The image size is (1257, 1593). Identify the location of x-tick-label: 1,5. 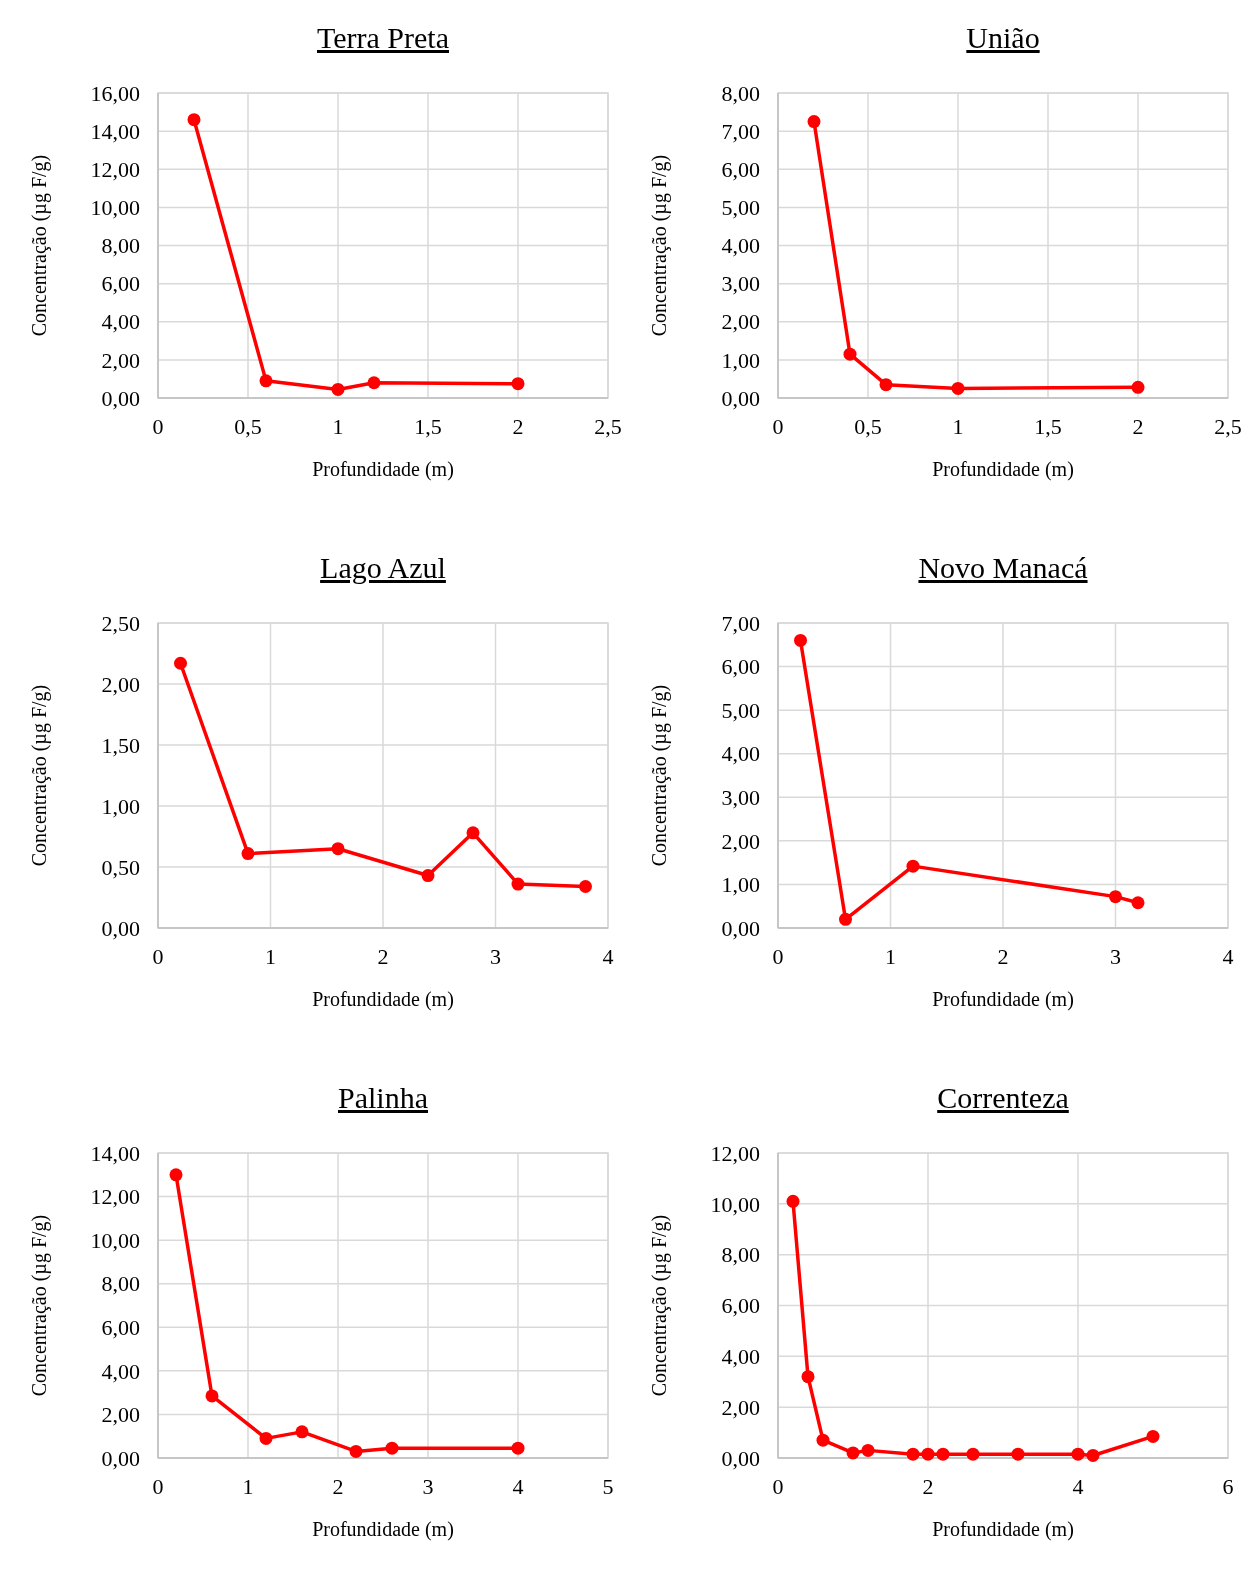
(428, 426).